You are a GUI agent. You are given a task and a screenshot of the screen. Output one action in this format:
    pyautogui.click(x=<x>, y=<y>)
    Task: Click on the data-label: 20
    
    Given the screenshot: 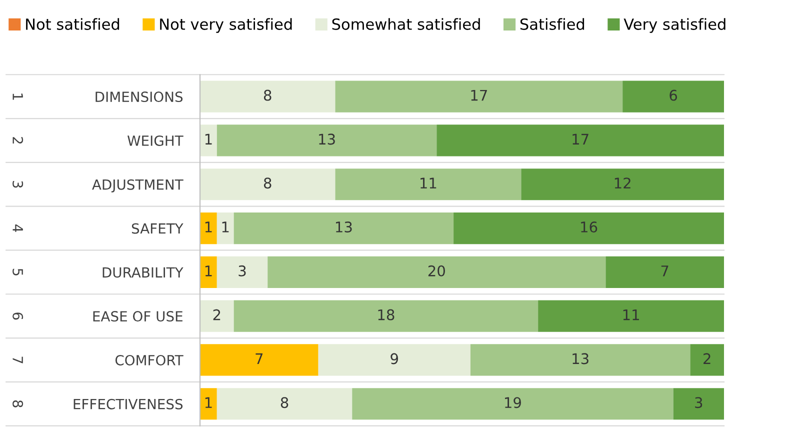 What is the action you would take?
    pyautogui.click(x=436, y=270)
    